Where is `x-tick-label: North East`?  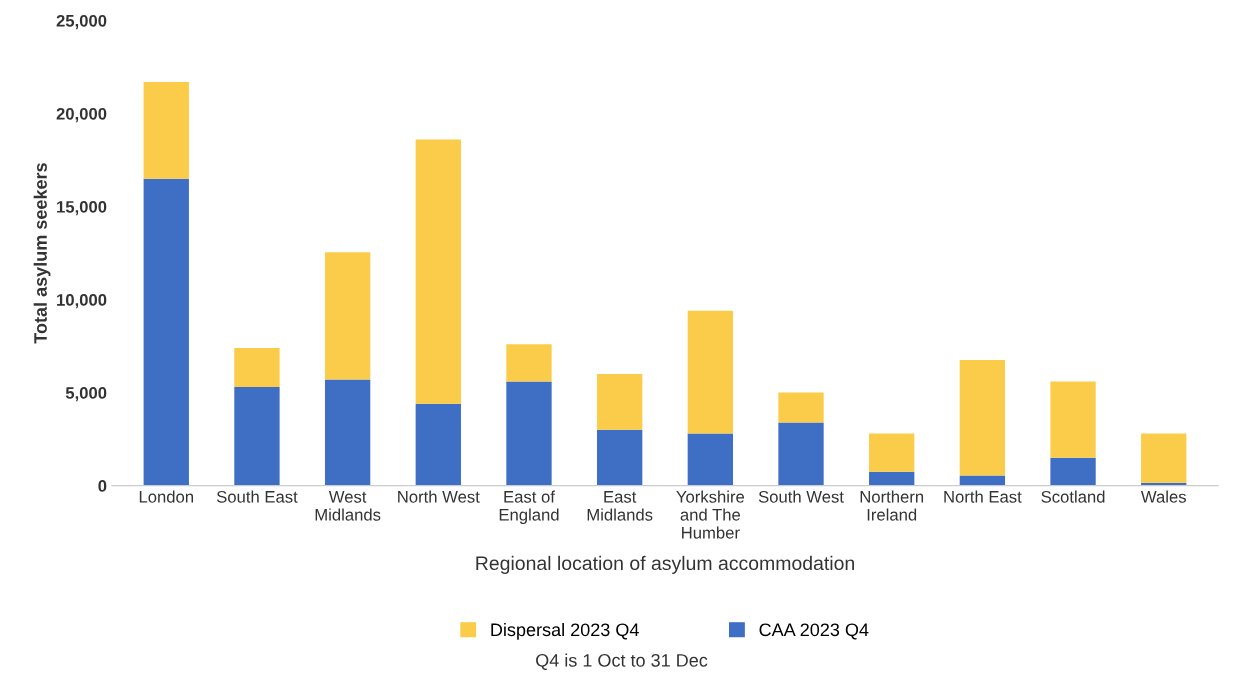 x-tick-label: North East is located at coordinates (983, 496).